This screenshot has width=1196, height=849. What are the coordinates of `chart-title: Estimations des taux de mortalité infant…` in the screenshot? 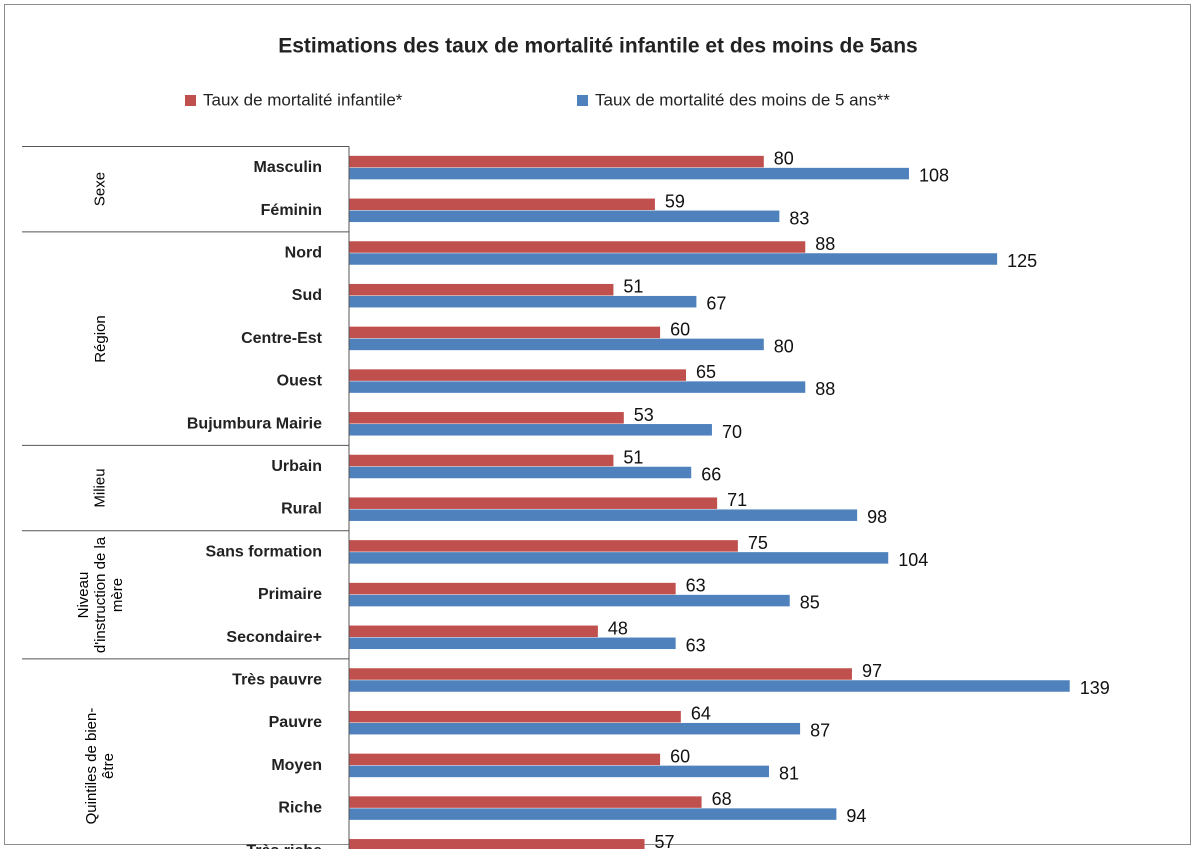 It's located at (598, 46).